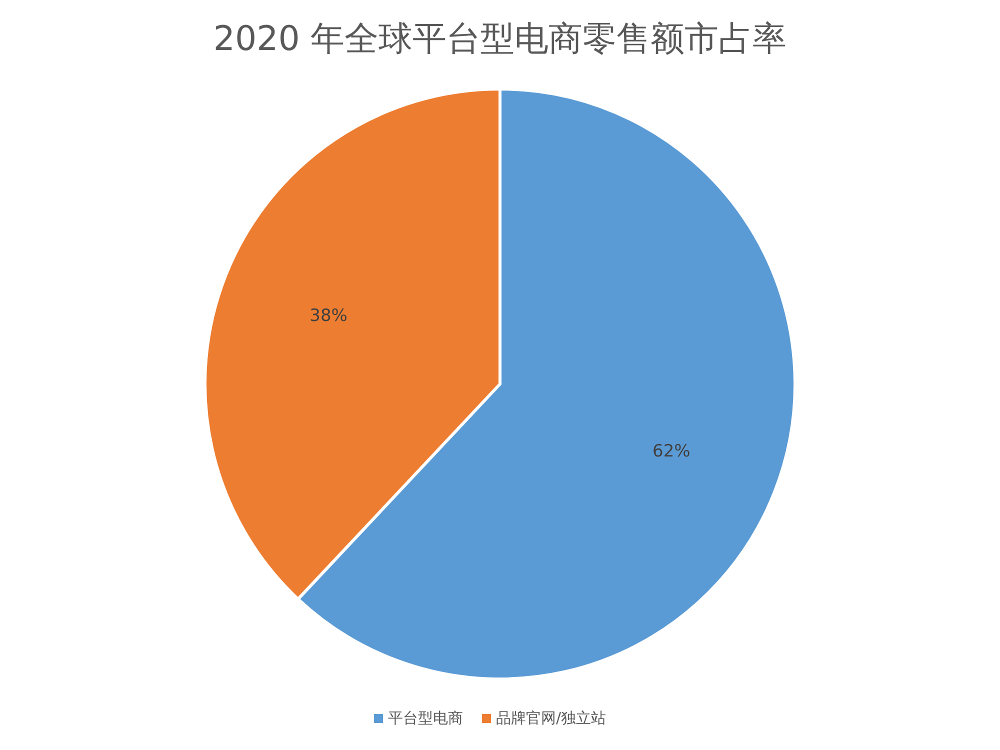 This screenshot has width=1000, height=750. I want to click on chart-title: 2020 年全球平台型电商零售额市占率, so click(500, 39).